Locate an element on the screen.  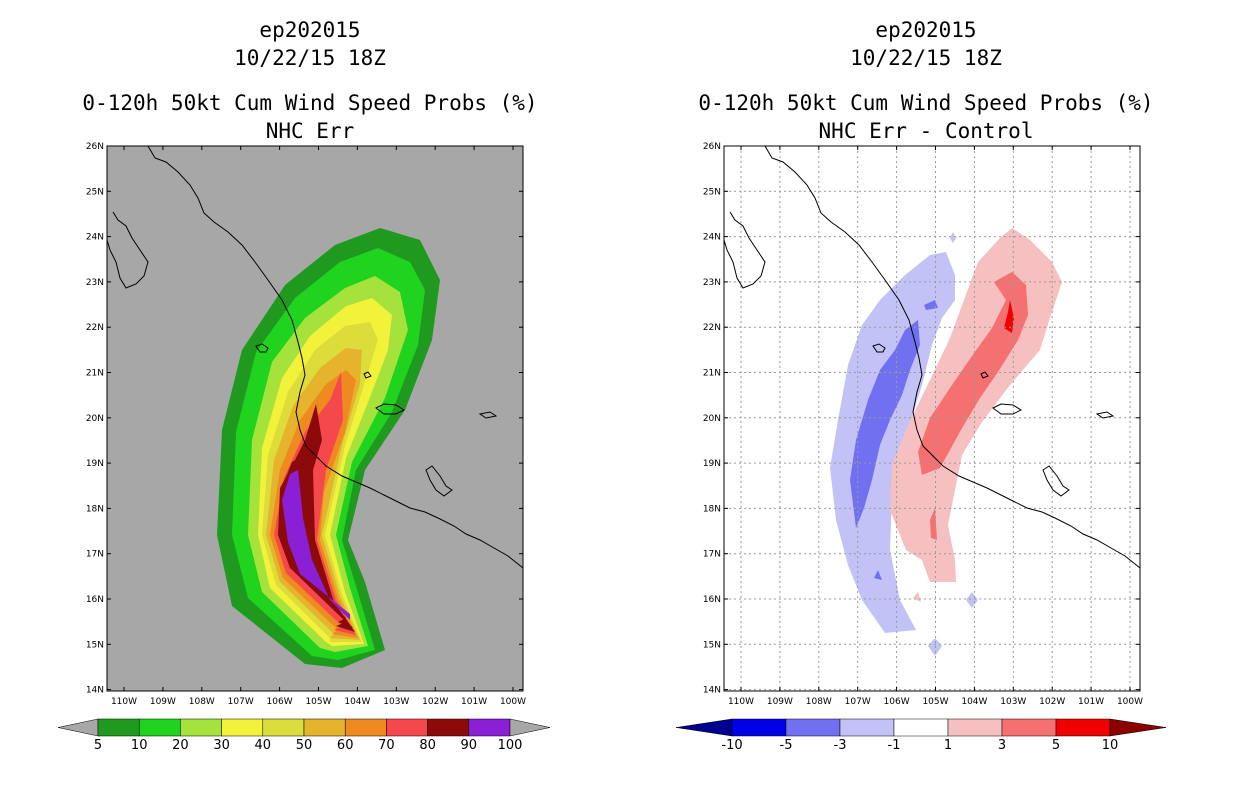
left-island-marias is located at coordinates (262, 348).